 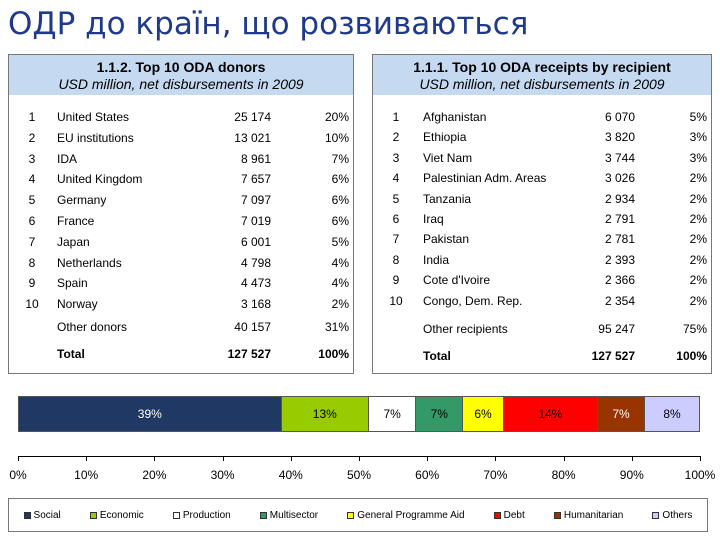 What do you see at coordinates (563, 475) in the screenshot?
I see `x-axis-tick-label: 80%` at bounding box center [563, 475].